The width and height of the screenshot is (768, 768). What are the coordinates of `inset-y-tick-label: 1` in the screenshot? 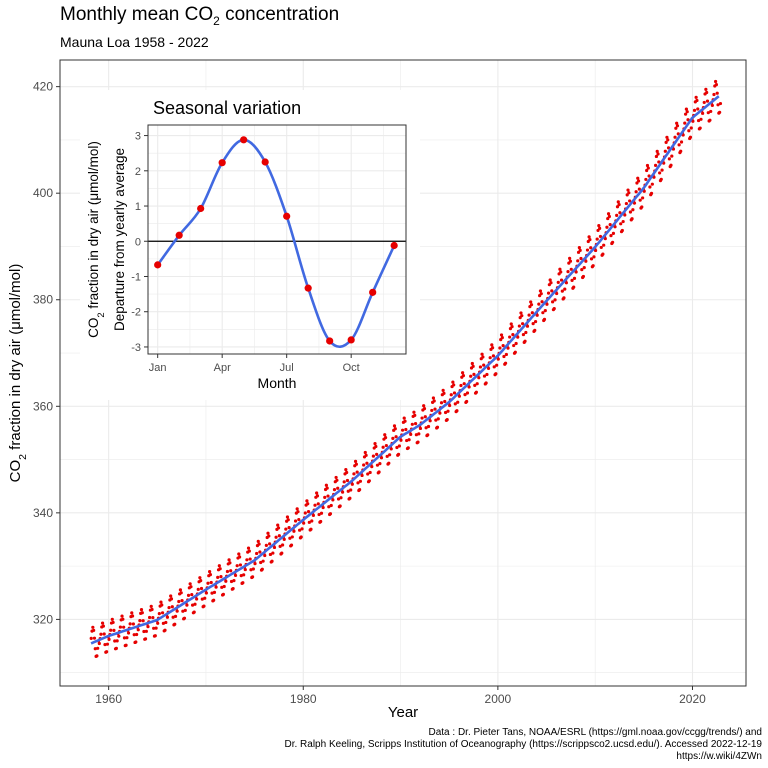 It's located at (138, 207).